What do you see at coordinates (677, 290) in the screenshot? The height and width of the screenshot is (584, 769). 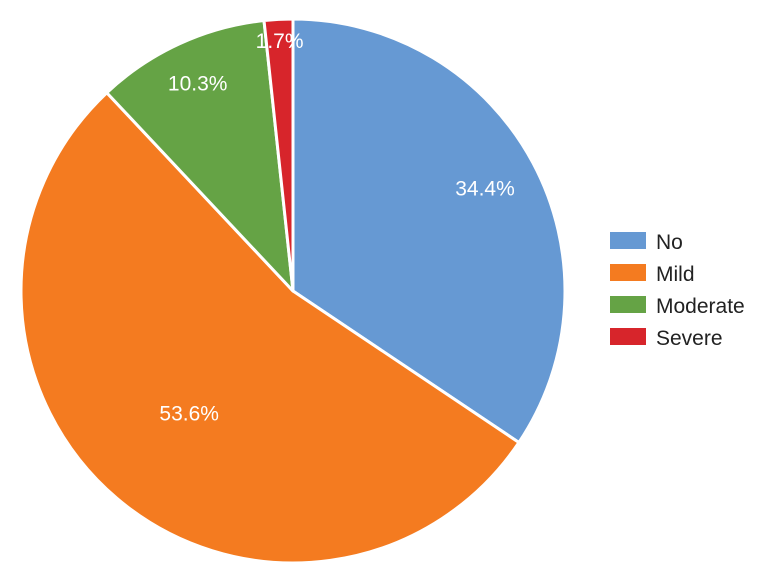 I see `legend: No Mild Moderate Severe` at bounding box center [677, 290].